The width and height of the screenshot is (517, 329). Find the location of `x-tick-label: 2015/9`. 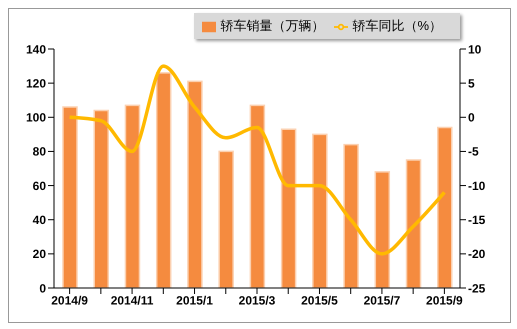

x-tick-label: 2015/9 is located at coordinates (445, 301).